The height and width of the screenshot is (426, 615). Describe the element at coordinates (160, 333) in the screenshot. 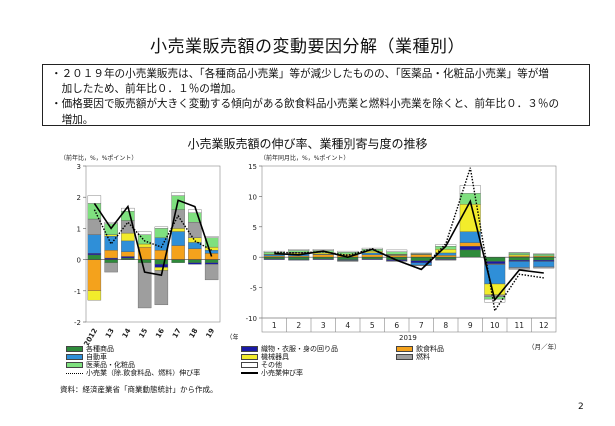

I see `x-tick-label: 16` at that location.